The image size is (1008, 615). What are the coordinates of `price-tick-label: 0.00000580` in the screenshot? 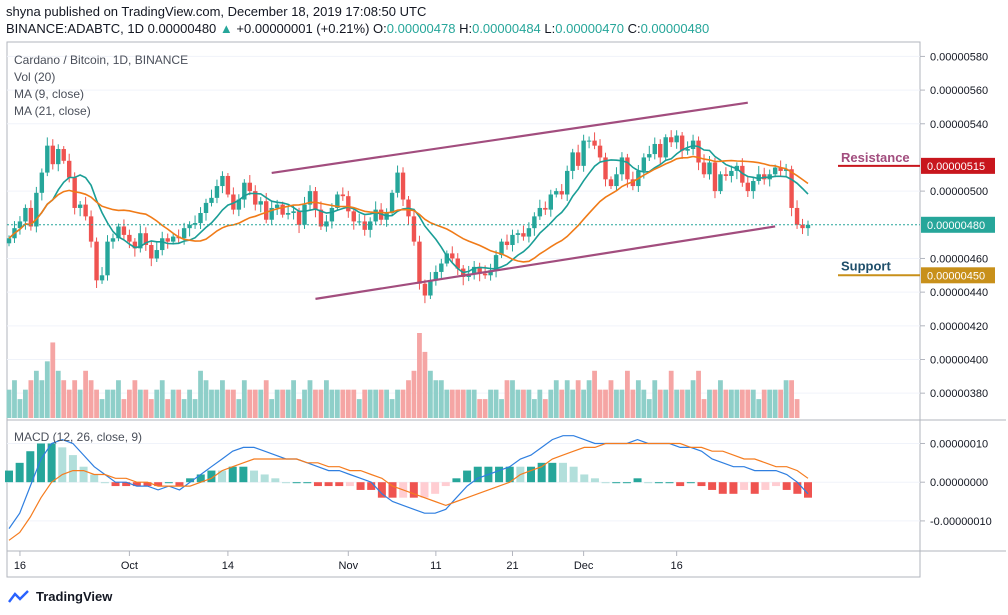 It's located at (959, 57).